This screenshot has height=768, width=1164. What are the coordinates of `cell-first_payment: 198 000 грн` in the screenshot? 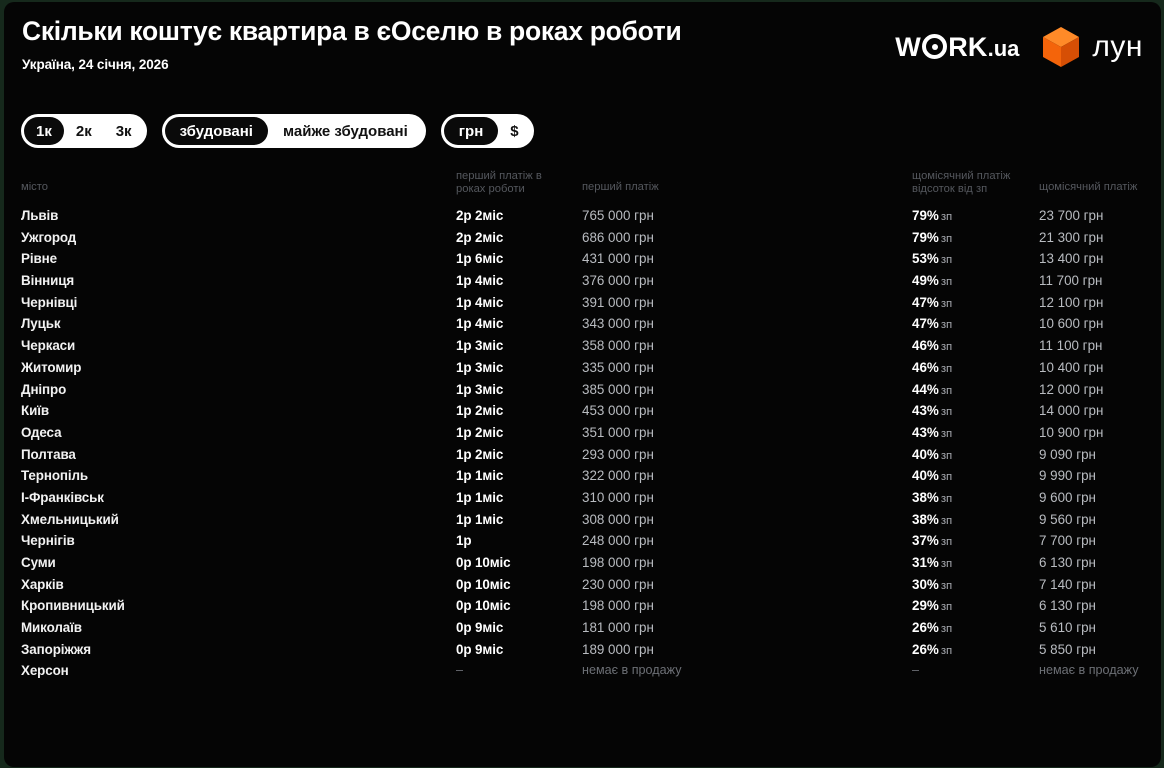 It's located at (618, 606).